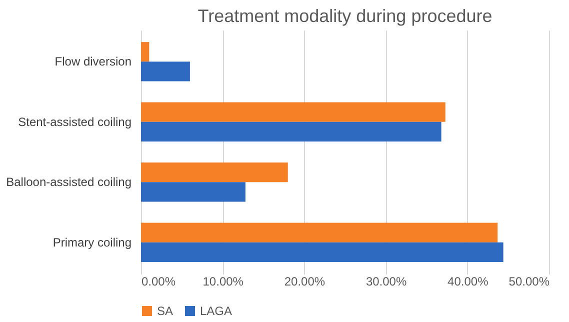 The image size is (569, 322). What do you see at coordinates (468, 281) in the screenshot?
I see `x-tick-label: 40.00%` at bounding box center [468, 281].